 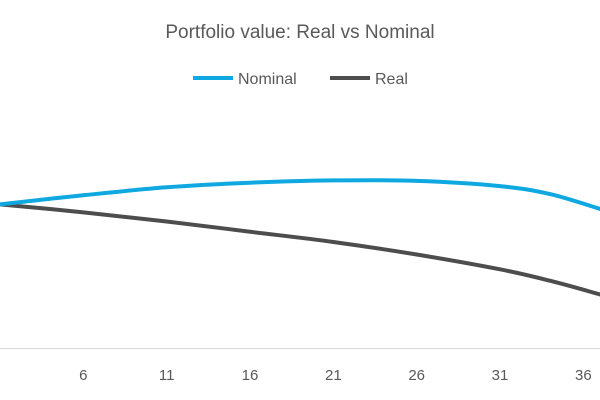 I want to click on x-tick-label: 16, so click(x=250, y=375).